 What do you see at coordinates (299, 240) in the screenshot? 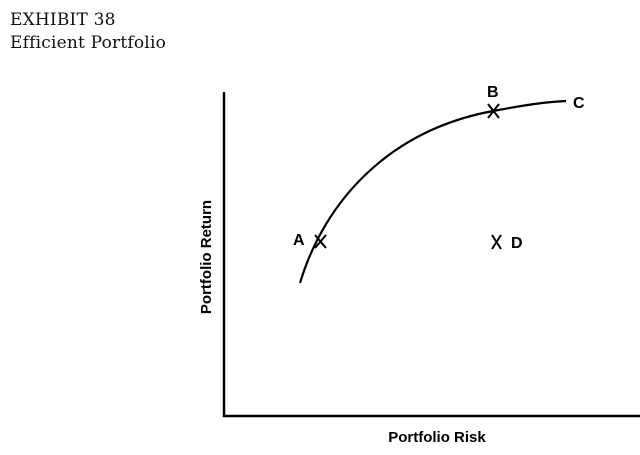
I see `point-a-label: A` at bounding box center [299, 240].